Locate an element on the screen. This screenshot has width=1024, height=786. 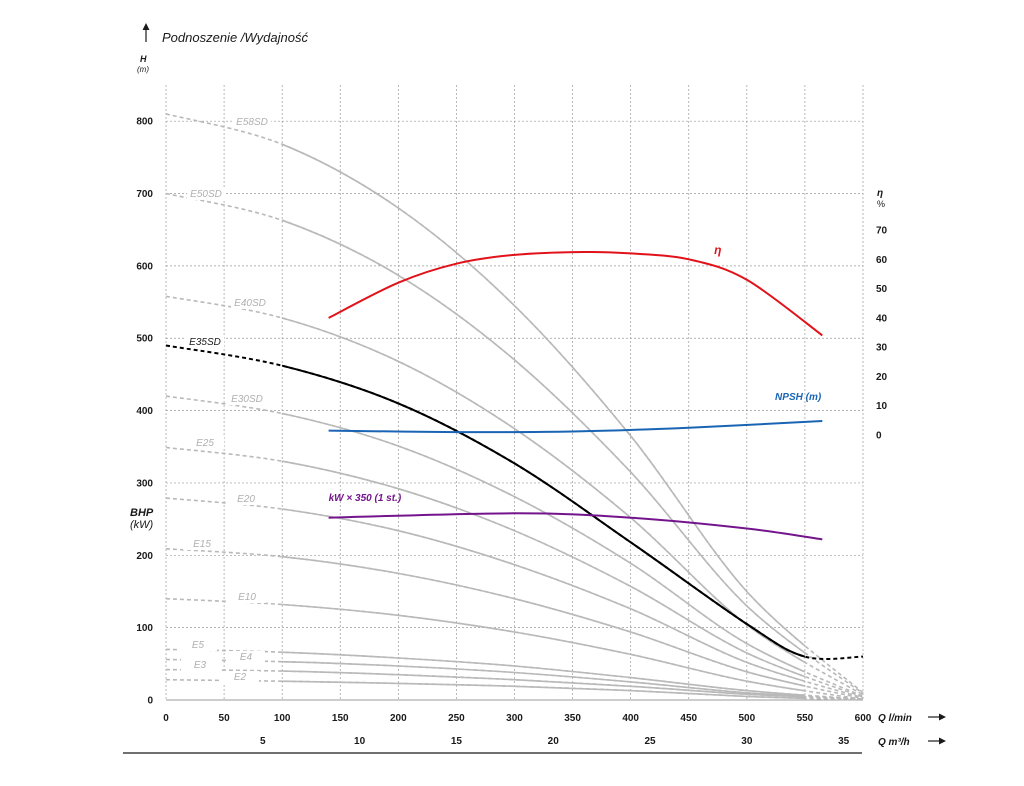
pump-label-e5: E5 is located at coordinates (198, 645).